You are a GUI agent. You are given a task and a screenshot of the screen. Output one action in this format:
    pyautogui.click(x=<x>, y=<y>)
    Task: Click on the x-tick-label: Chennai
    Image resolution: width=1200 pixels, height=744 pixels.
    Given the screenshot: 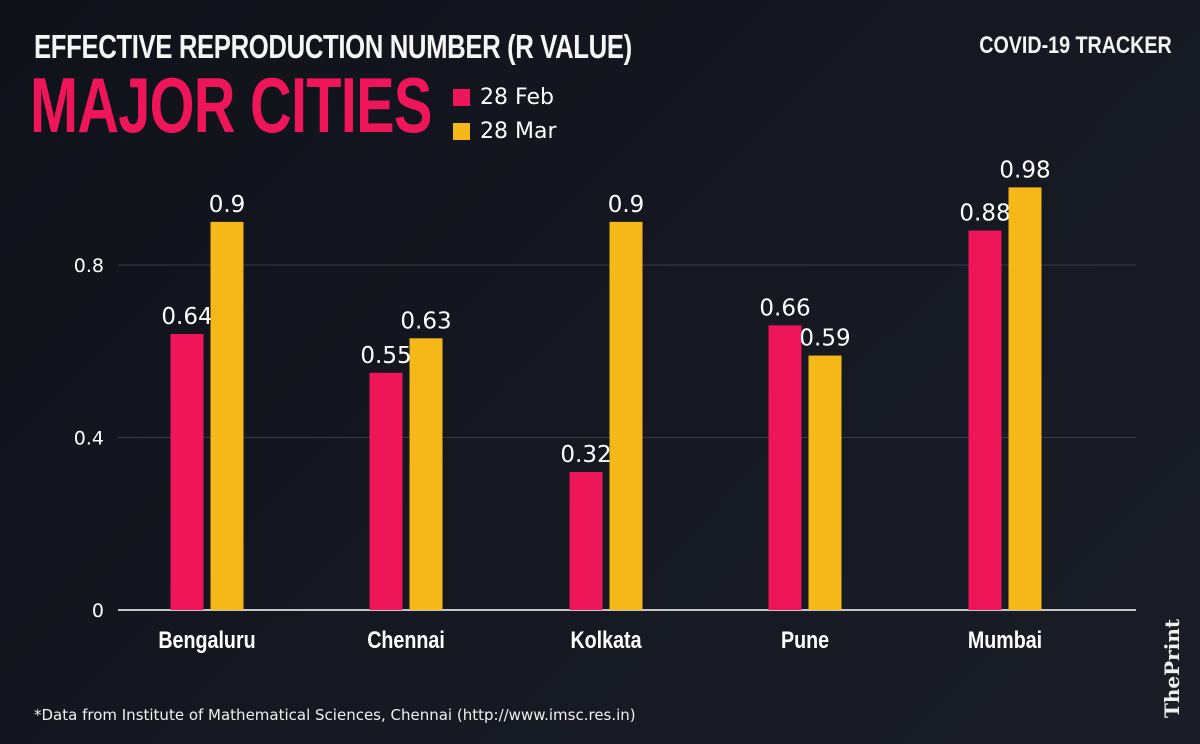 What is the action you would take?
    pyautogui.click(x=406, y=639)
    